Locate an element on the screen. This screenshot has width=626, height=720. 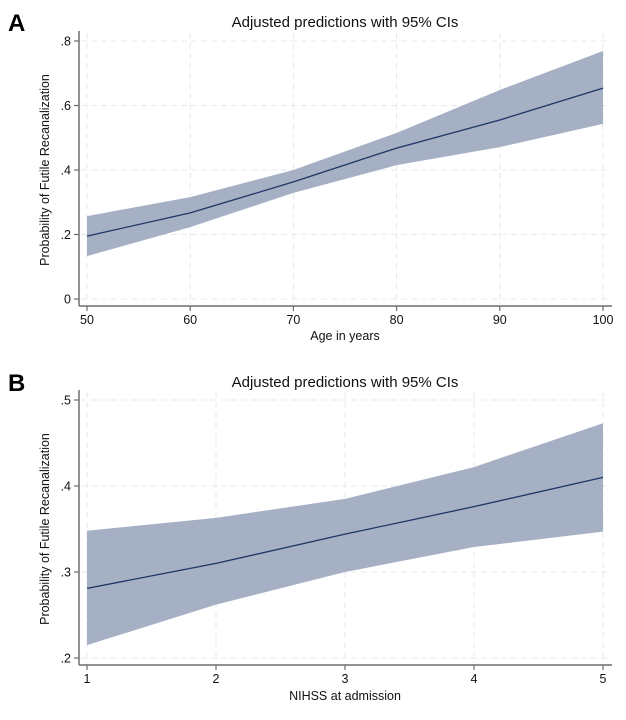
panel-a-x-axis-title: Age in years is located at coordinates (344, 336).